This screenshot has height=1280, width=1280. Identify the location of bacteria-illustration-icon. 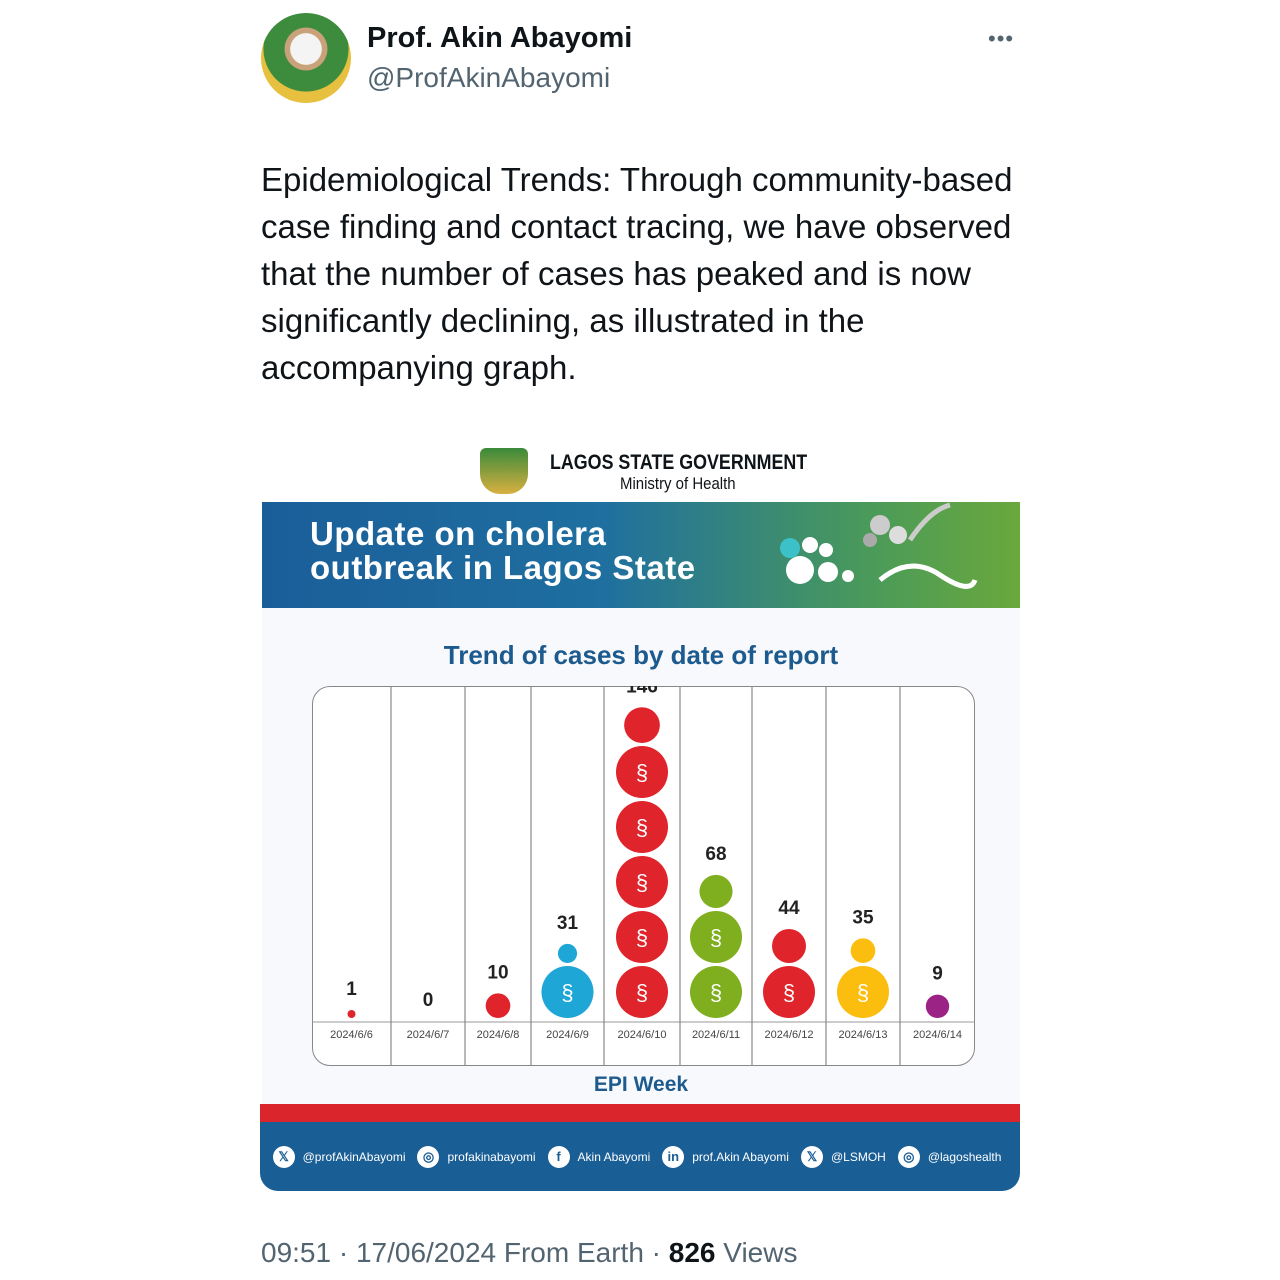
(879, 545).